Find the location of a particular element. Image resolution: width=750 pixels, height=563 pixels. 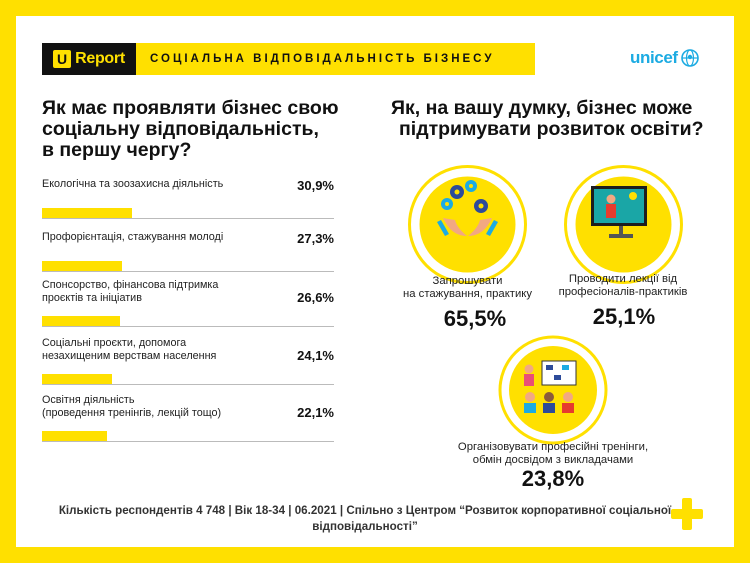

bar-category-label-line: Спонсорство, фінансова підтримка is located at coordinates (130, 285).